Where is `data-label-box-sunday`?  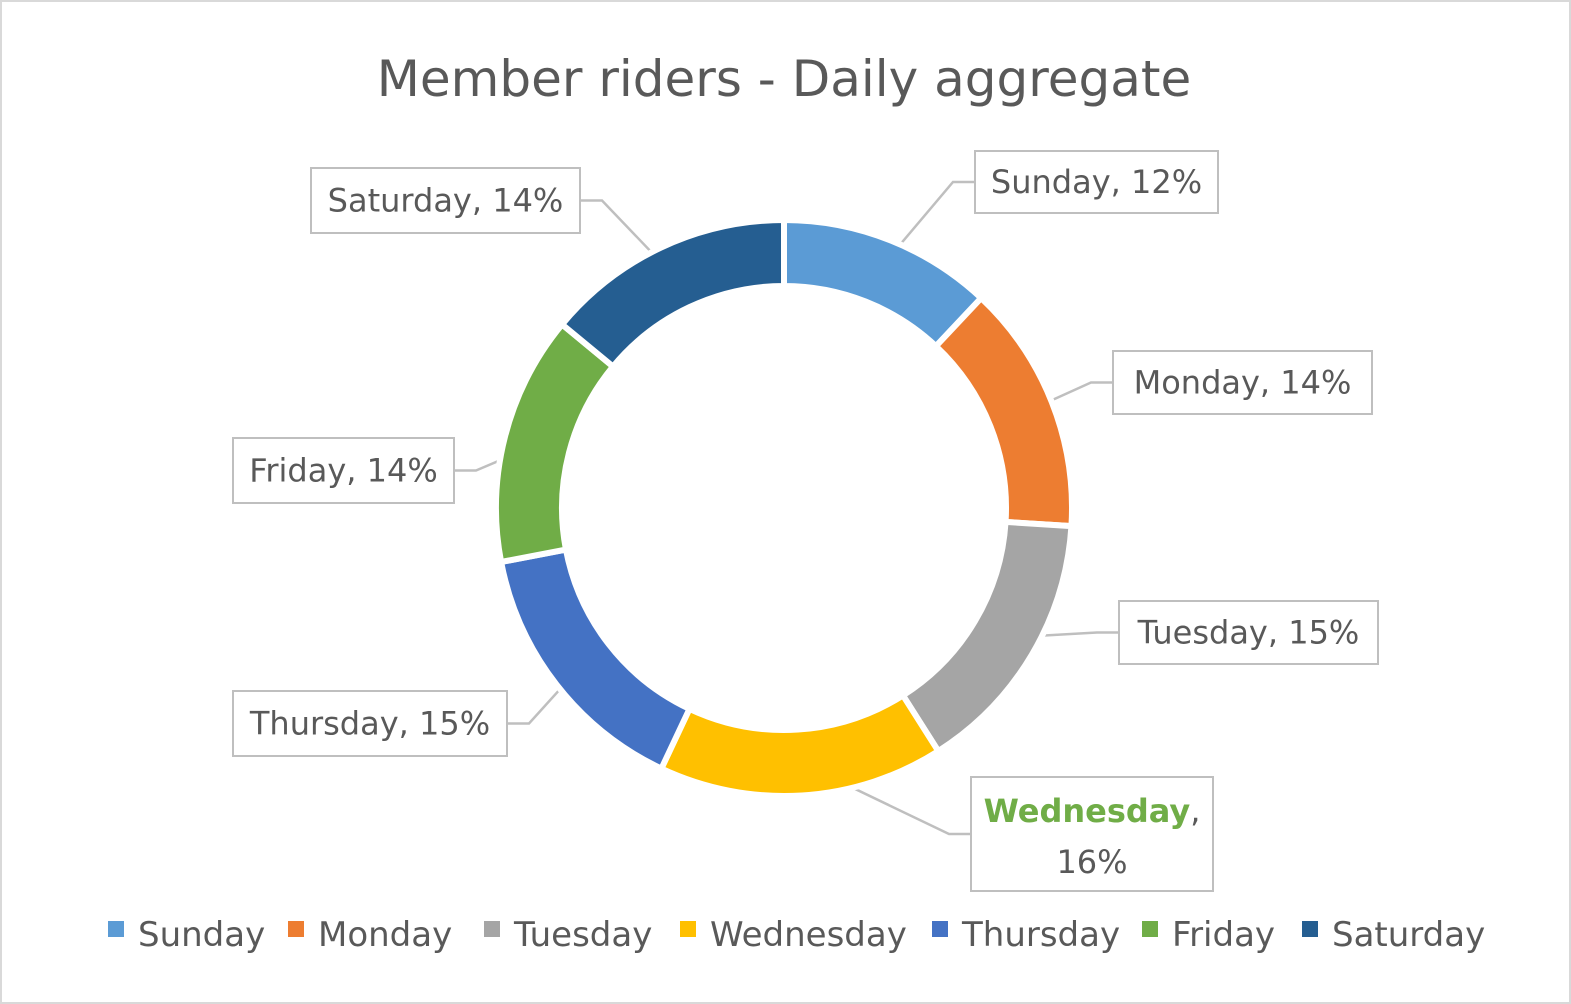 data-label-box-sunday is located at coordinates (1096, 182).